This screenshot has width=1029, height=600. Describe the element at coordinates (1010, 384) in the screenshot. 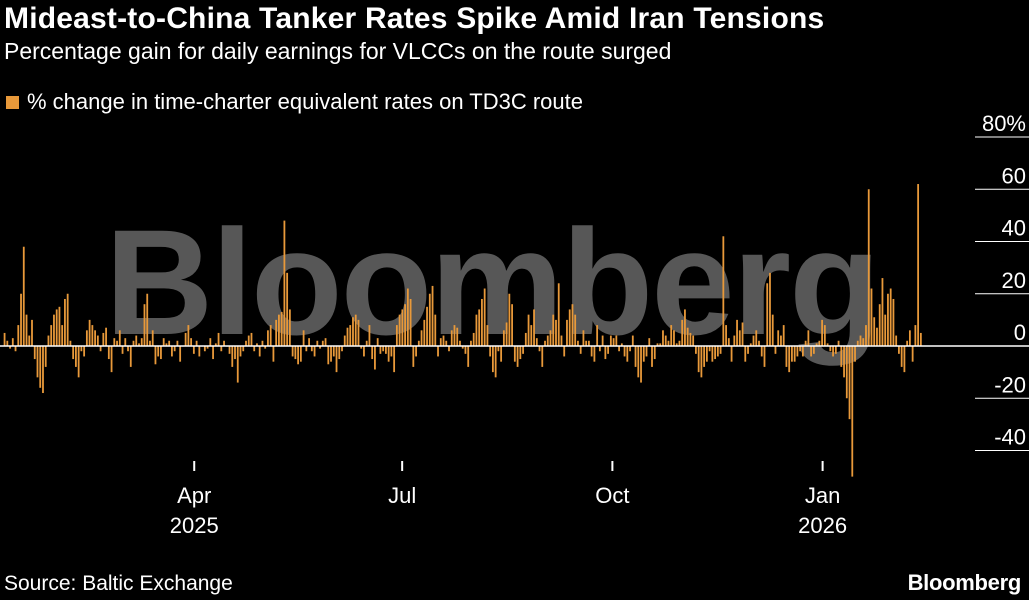

I see `y-tick-label: -20` at that location.